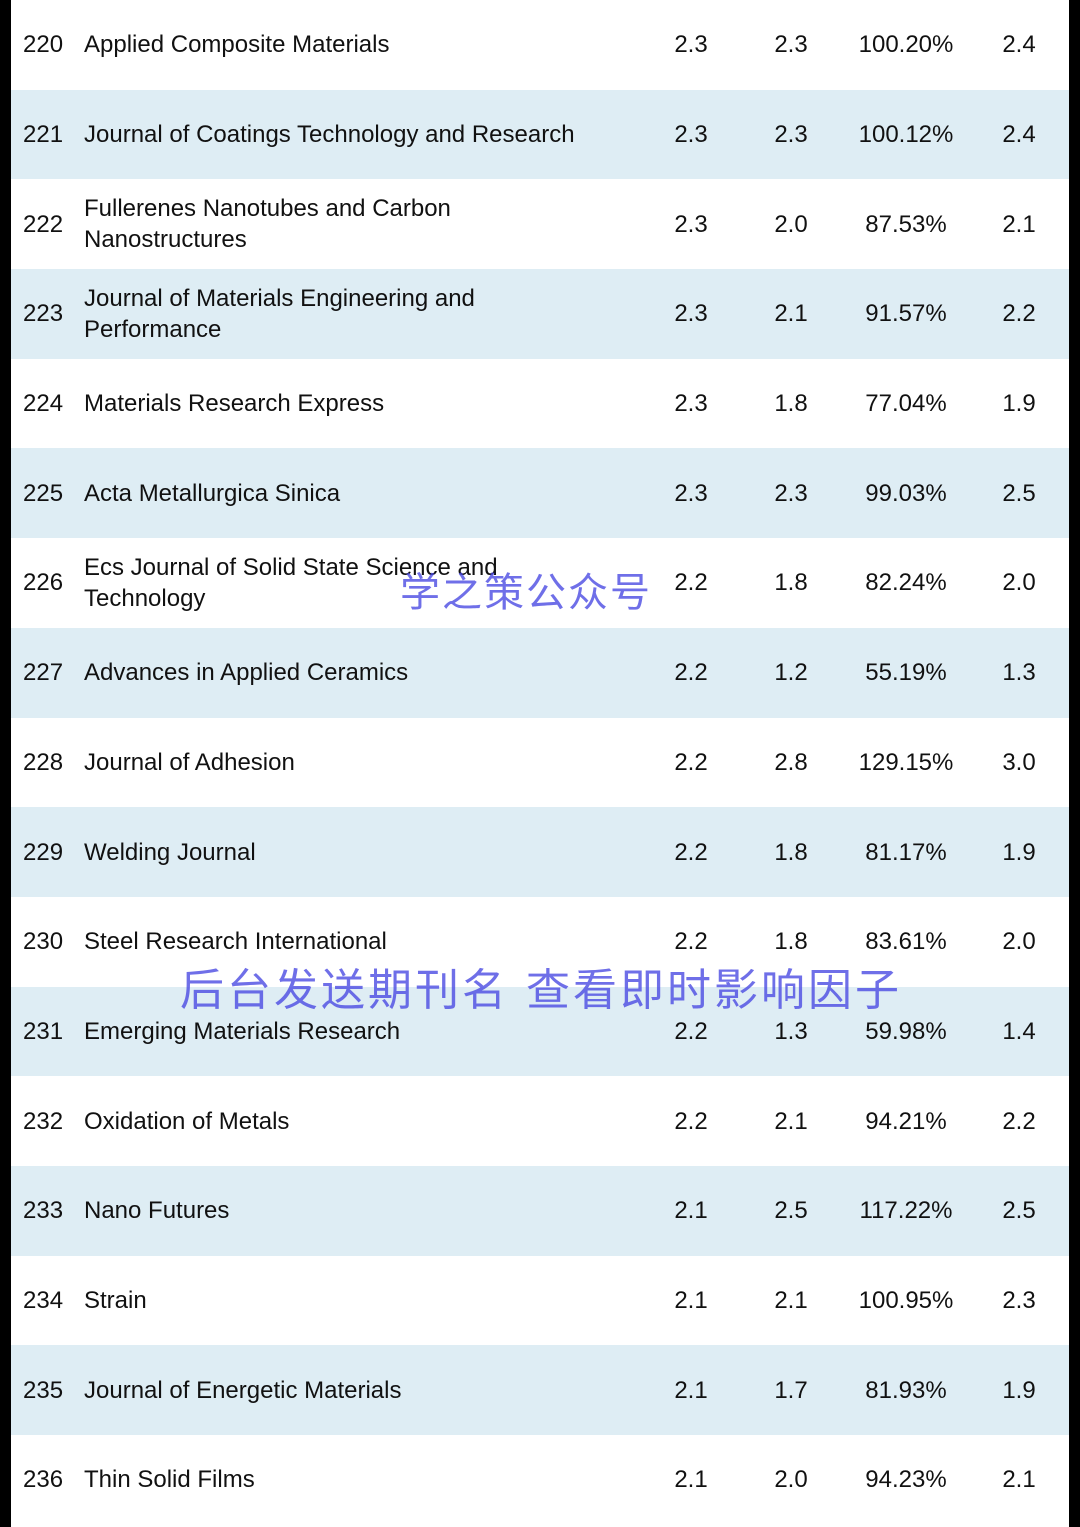 The image size is (1080, 1527). Describe the element at coordinates (187, 1121) in the screenshot. I see `journal-name-cell: Oxidation of Metals` at that location.